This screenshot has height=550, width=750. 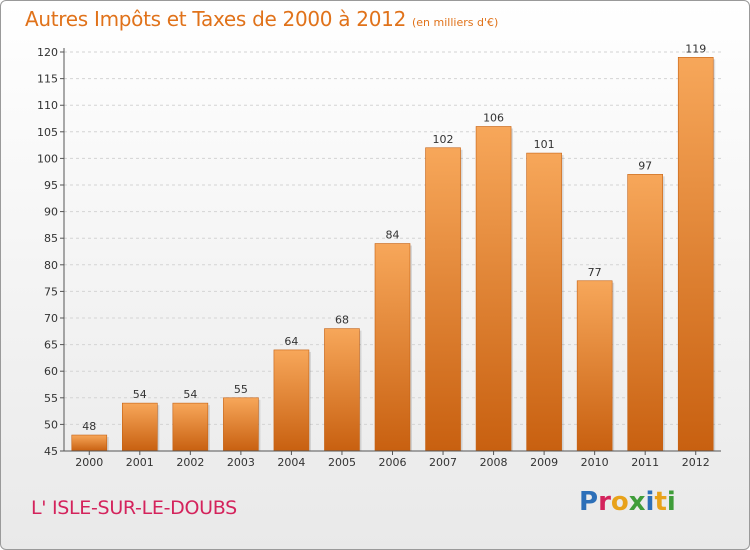 What do you see at coordinates (50, 252) in the screenshot?
I see `y-axis-ticks: 45 50 55 60 65 70 75 80 85 90 95 100 105 110 115 120` at bounding box center [50, 252].